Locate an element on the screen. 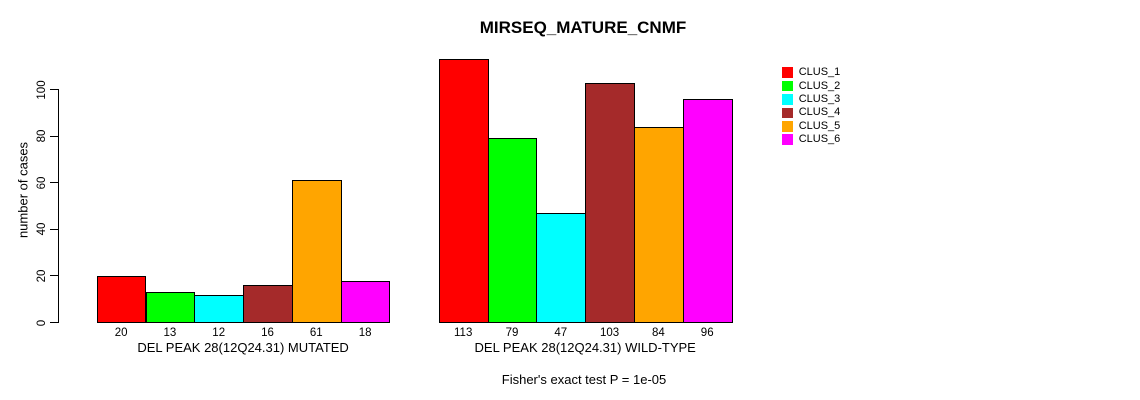 The width and height of the screenshot is (1140, 400). bar-clus_4-group1 is located at coordinates (268, 304).